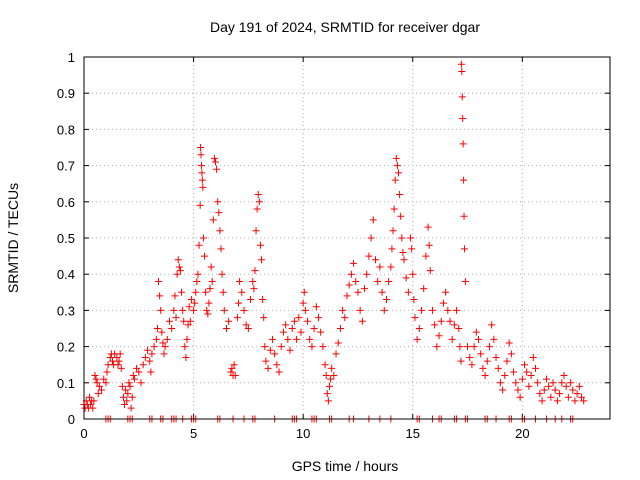 The height and width of the screenshot is (480, 640). What do you see at coordinates (71, 57) in the screenshot?
I see `y-tick-label: 1` at bounding box center [71, 57].